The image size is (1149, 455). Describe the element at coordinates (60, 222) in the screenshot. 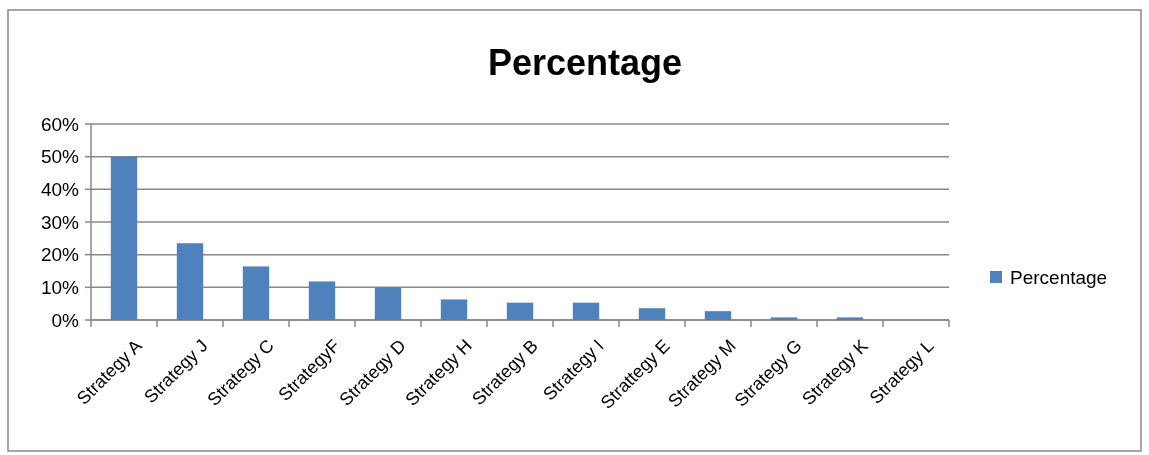

I see `y-tick-label: 30%` at that location.